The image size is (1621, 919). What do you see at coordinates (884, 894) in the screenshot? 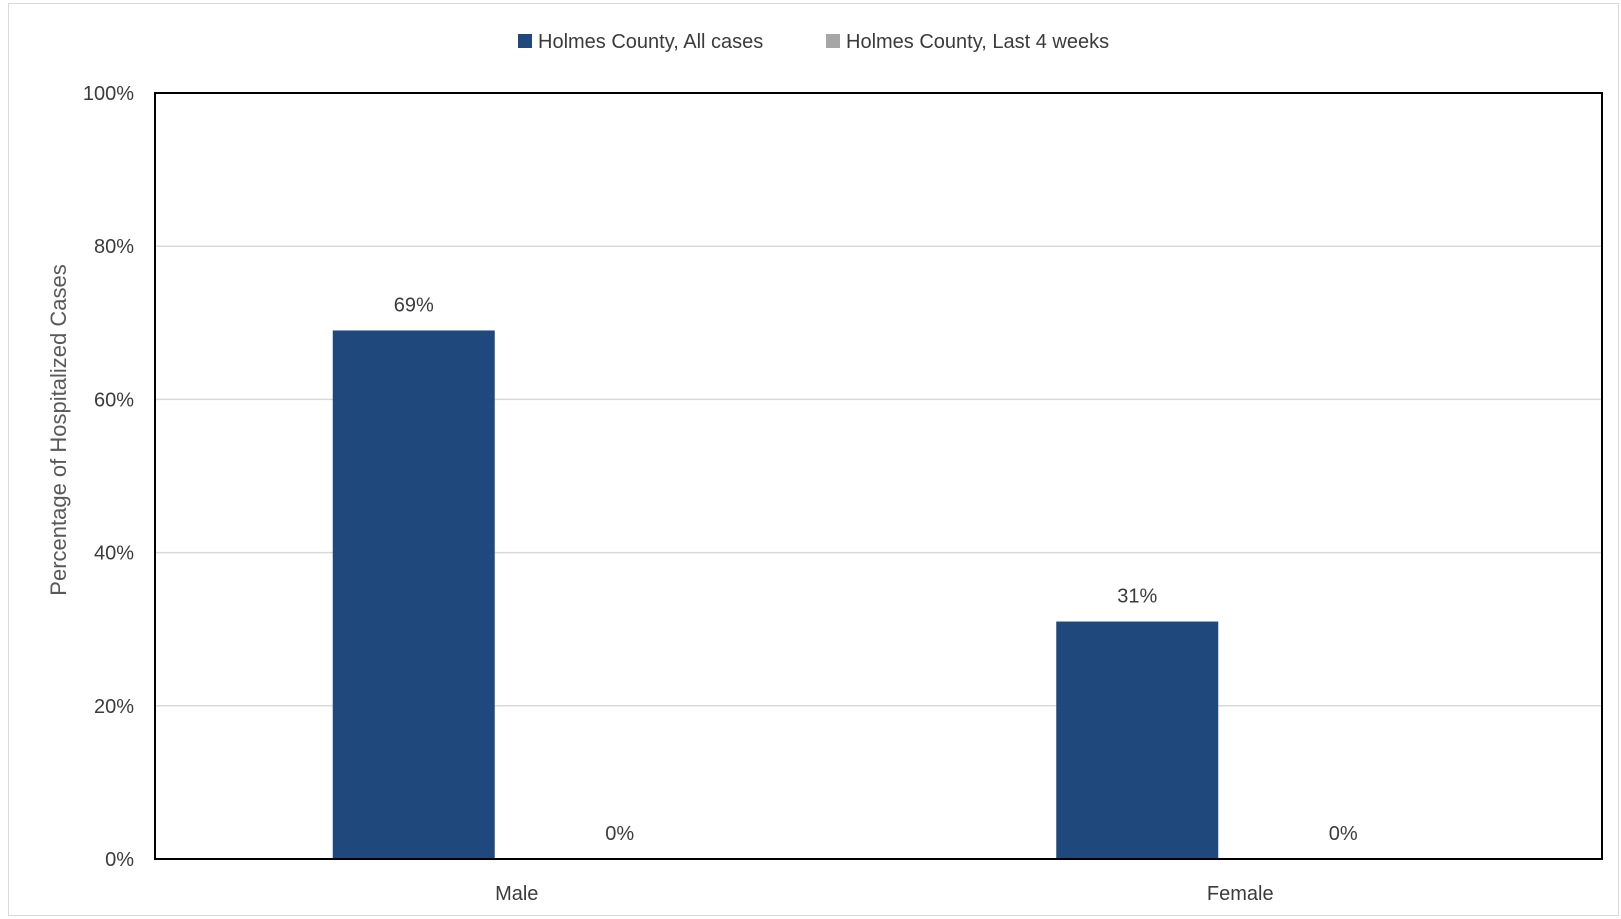
I see `x-axis-labels: Male Female` at bounding box center [884, 894].